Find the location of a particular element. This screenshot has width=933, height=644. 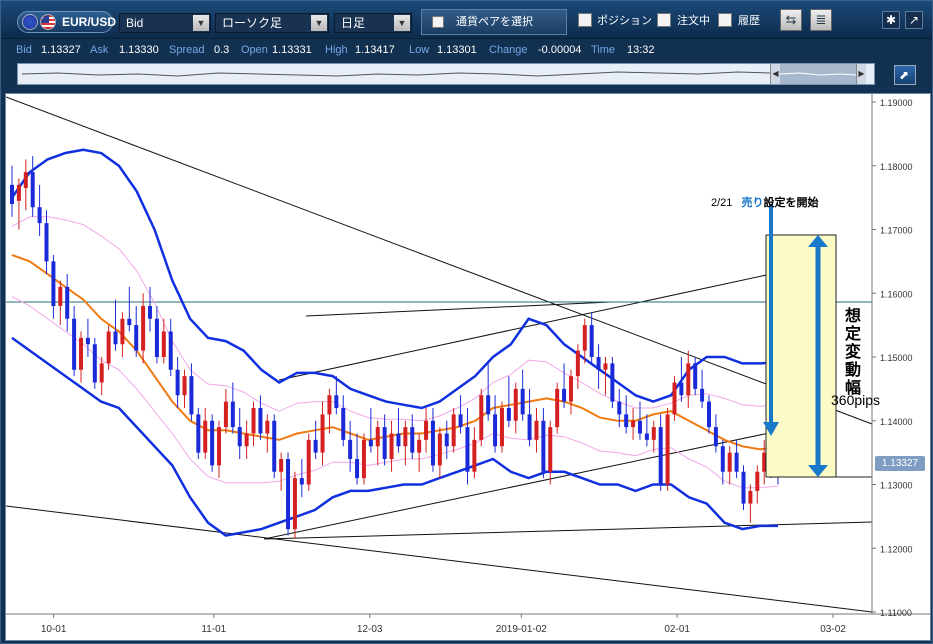

x-tick-label: 02-01 is located at coordinates (677, 629).